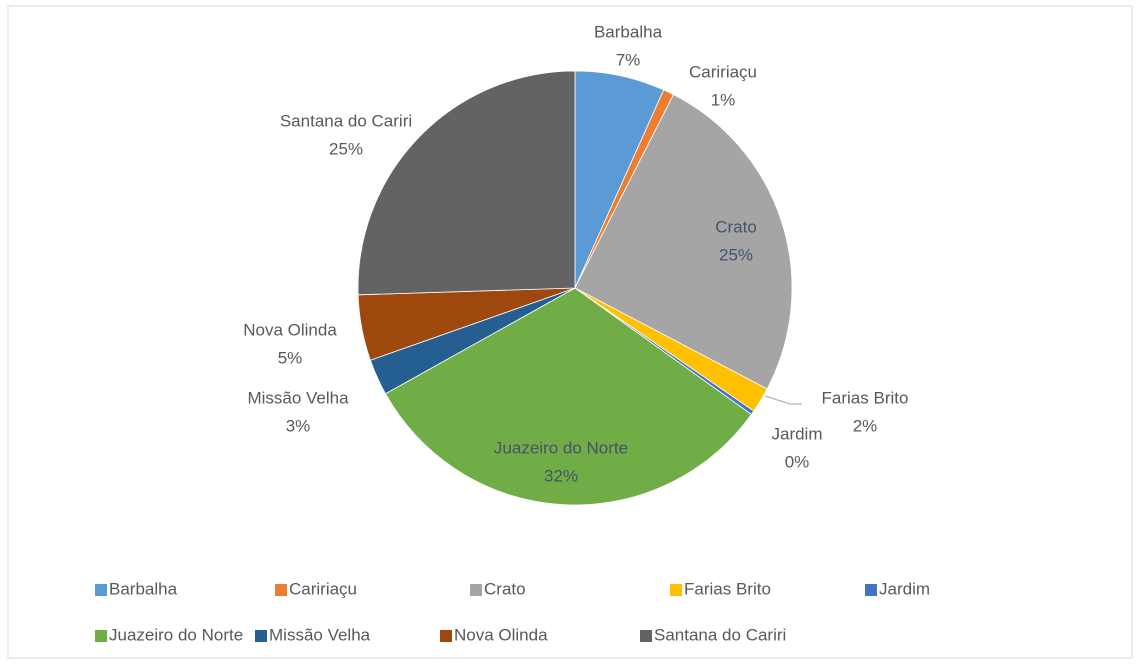  Describe the element at coordinates (723, 99) in the screenshot. I see `data-label-value: 1%` at that location.